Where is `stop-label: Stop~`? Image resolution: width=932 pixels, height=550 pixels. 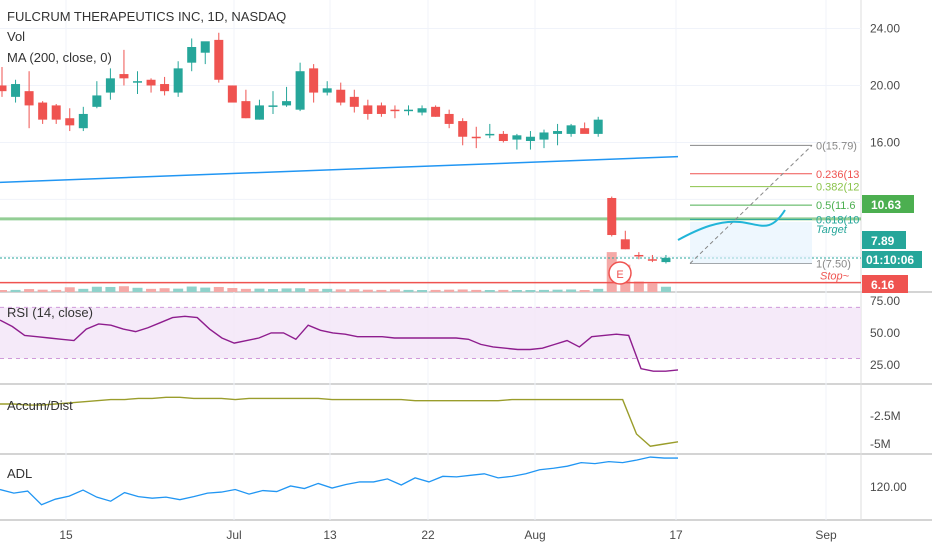
stop-label: Stop~ is located at coordinates (835, 277).